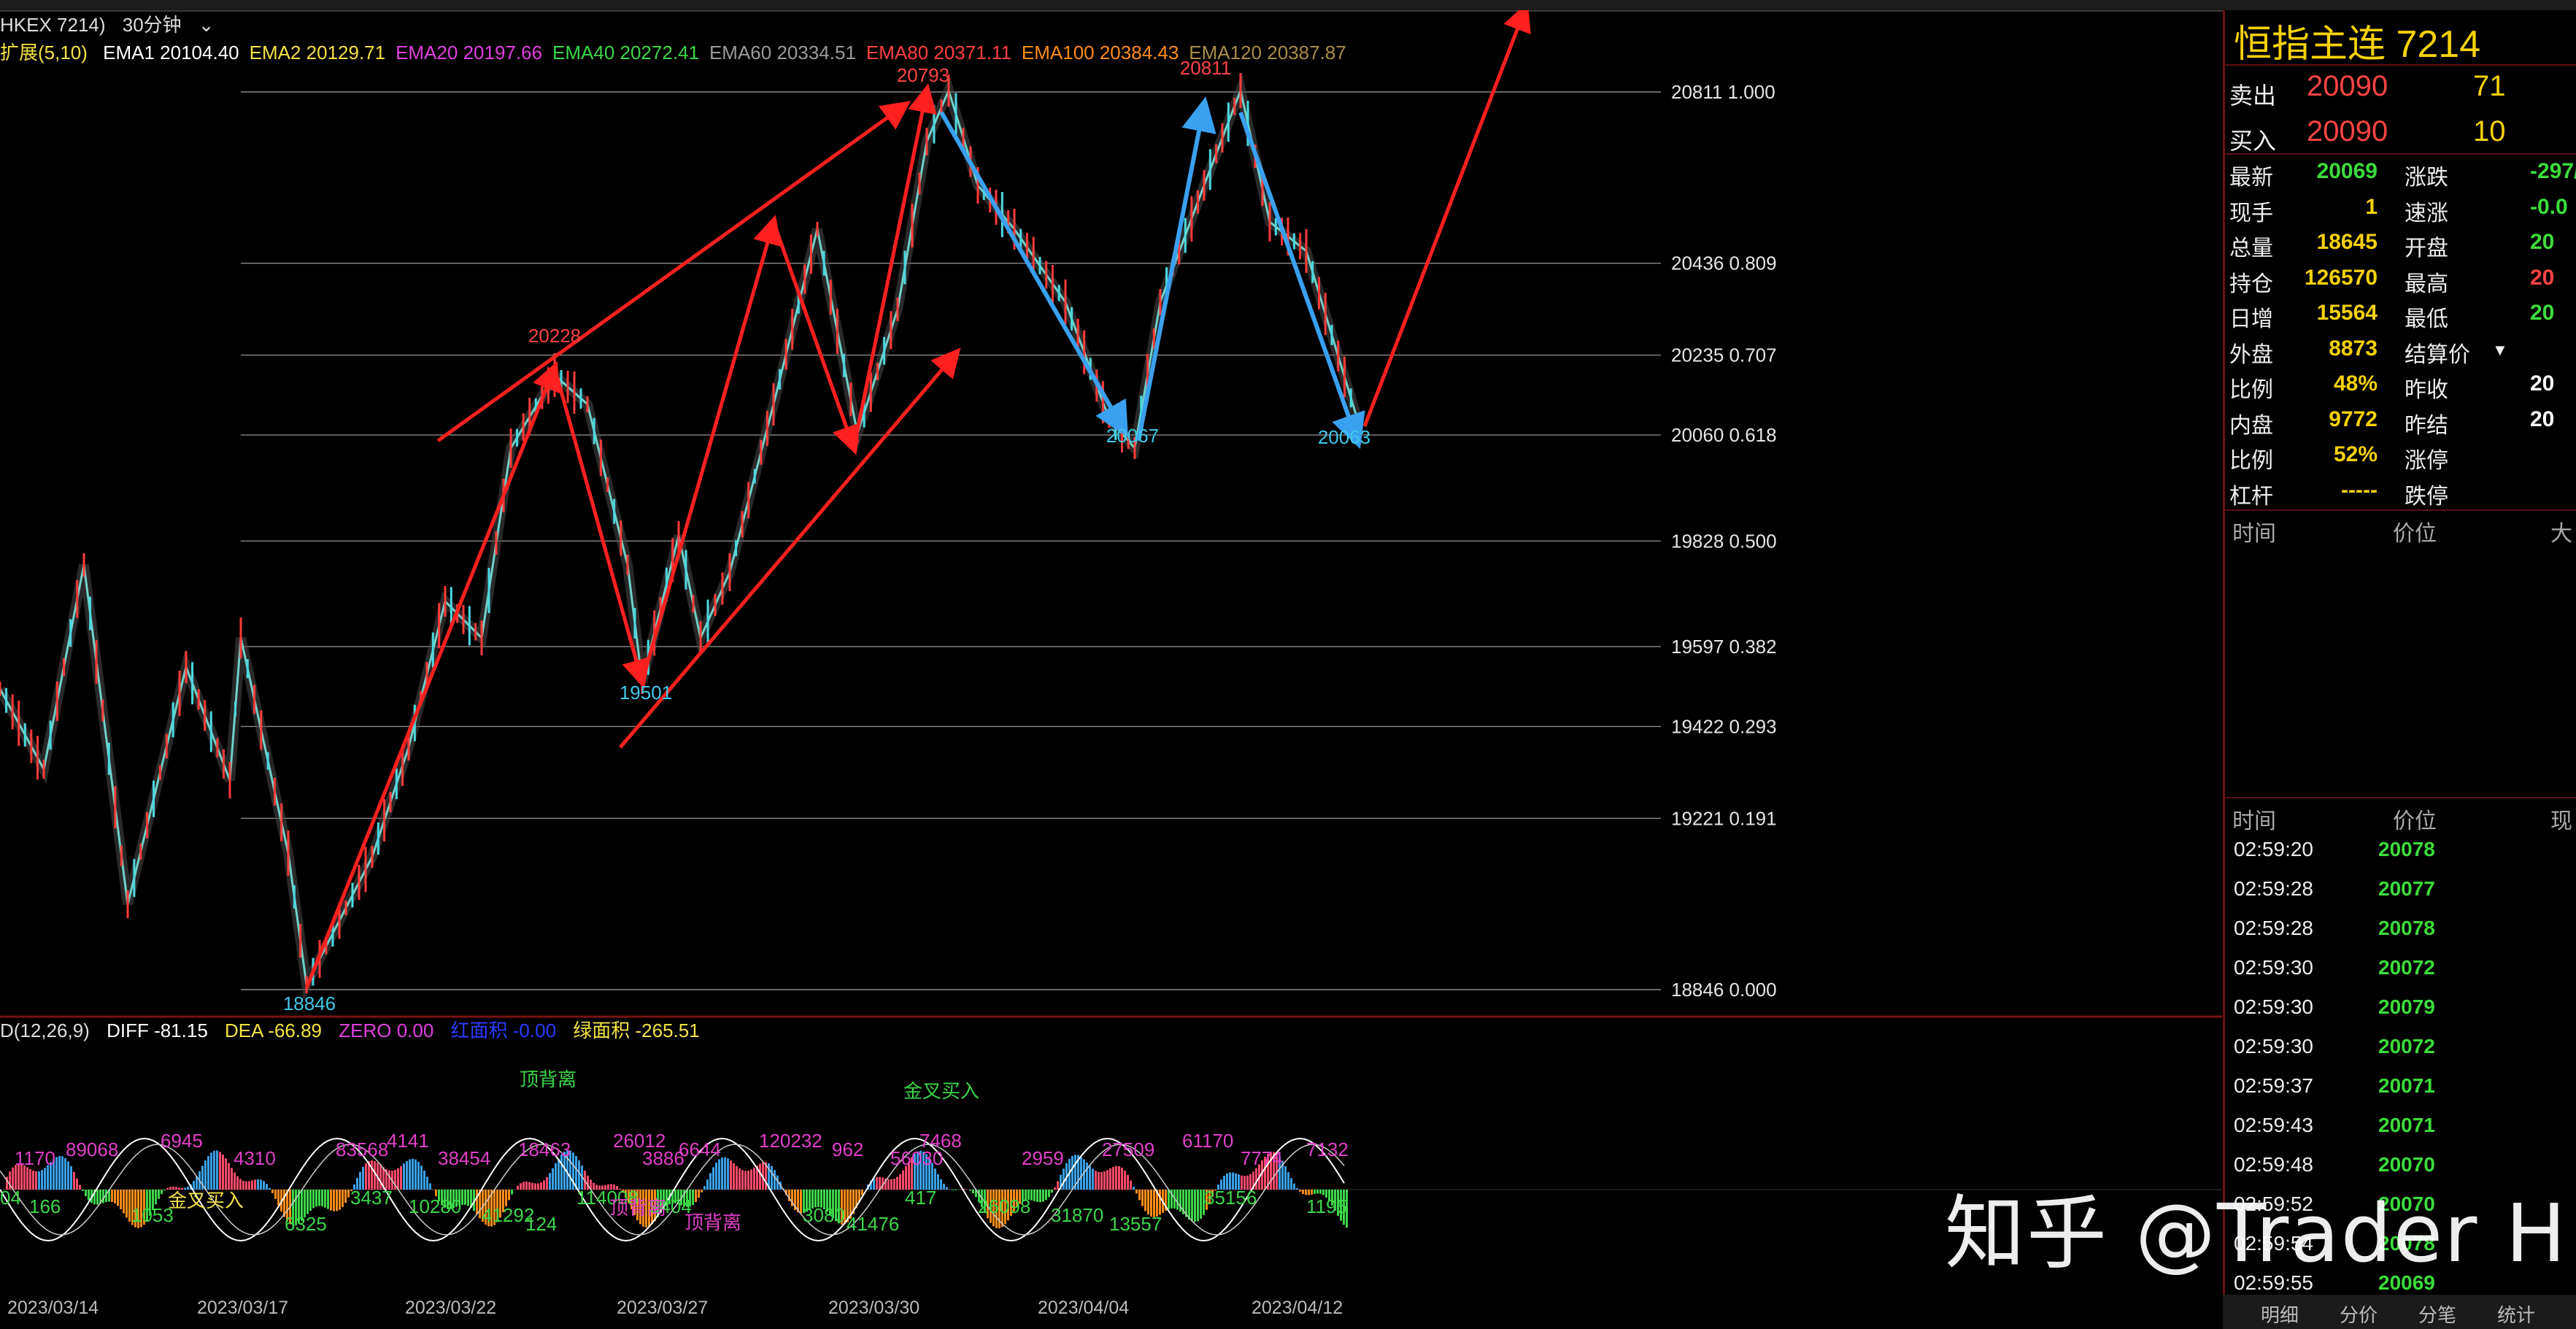  I want to click on macd-value-label: 124, so click(541, 1224).